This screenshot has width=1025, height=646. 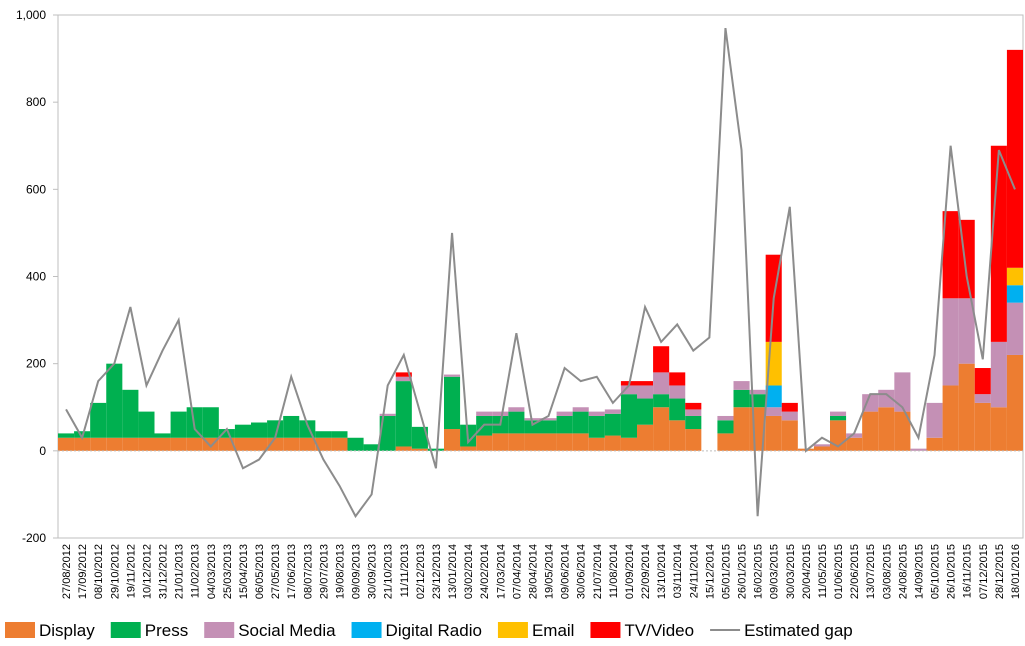 I want to click on x-tick-label: 14/09/2015, so click(x=919, y=571).